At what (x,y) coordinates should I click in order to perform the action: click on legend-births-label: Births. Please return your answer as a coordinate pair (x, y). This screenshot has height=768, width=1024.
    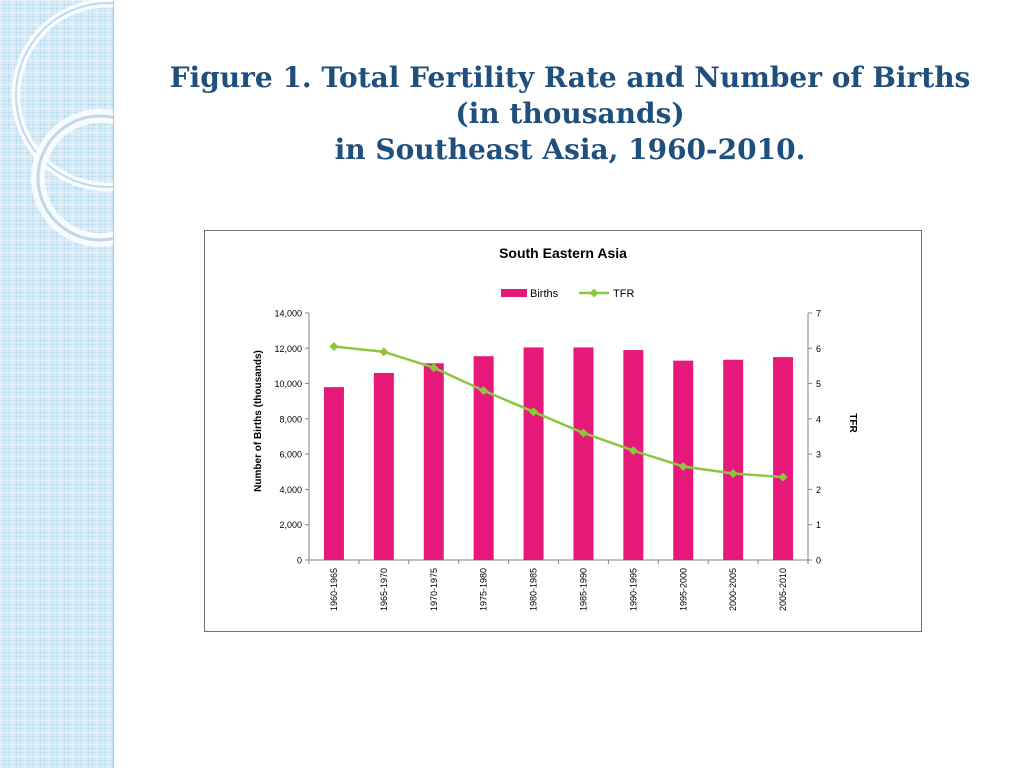
    Looking at the image, I should click on (544, 294).